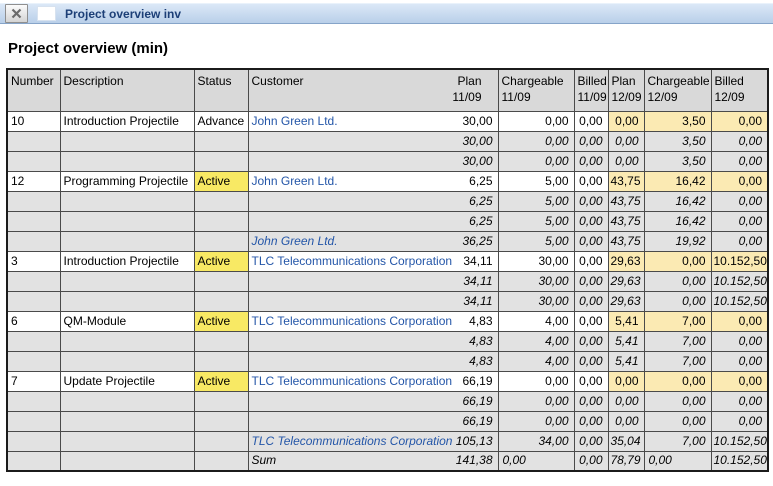  Describe the element at coordinates (88, 48) in the screenshot. I see `page-title: Project overview (min)` at that location.